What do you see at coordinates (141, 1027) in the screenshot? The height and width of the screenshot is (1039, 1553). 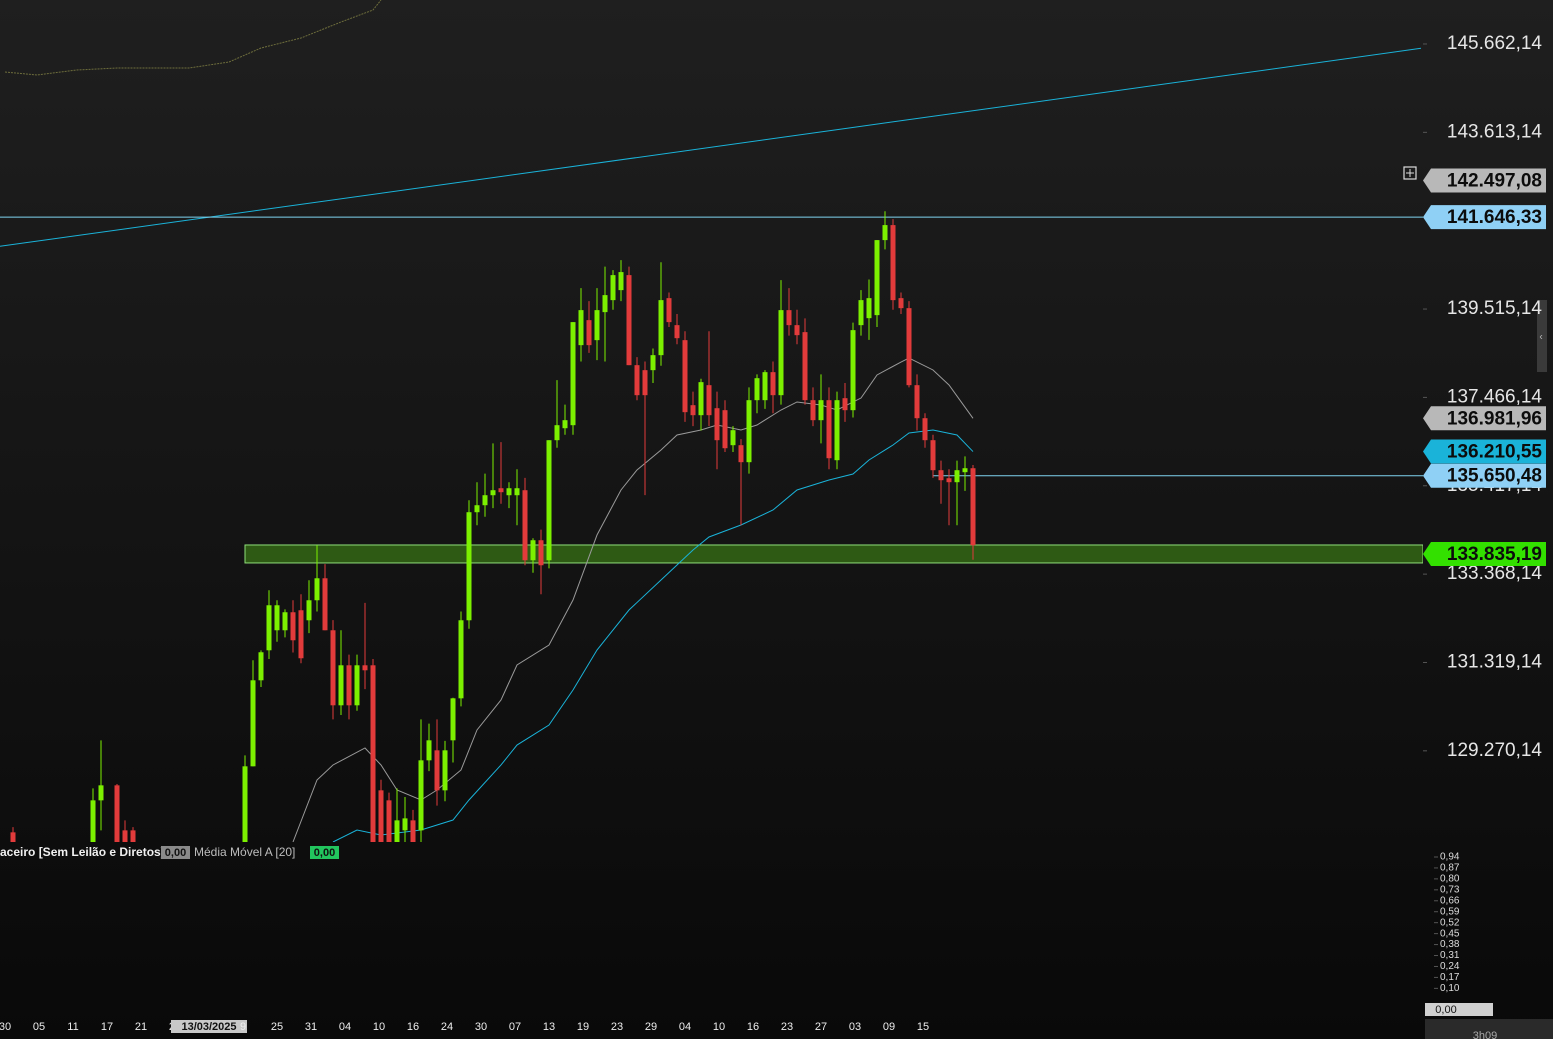 I see `x-tick-label: 21` at bounding box center [141, 1027].